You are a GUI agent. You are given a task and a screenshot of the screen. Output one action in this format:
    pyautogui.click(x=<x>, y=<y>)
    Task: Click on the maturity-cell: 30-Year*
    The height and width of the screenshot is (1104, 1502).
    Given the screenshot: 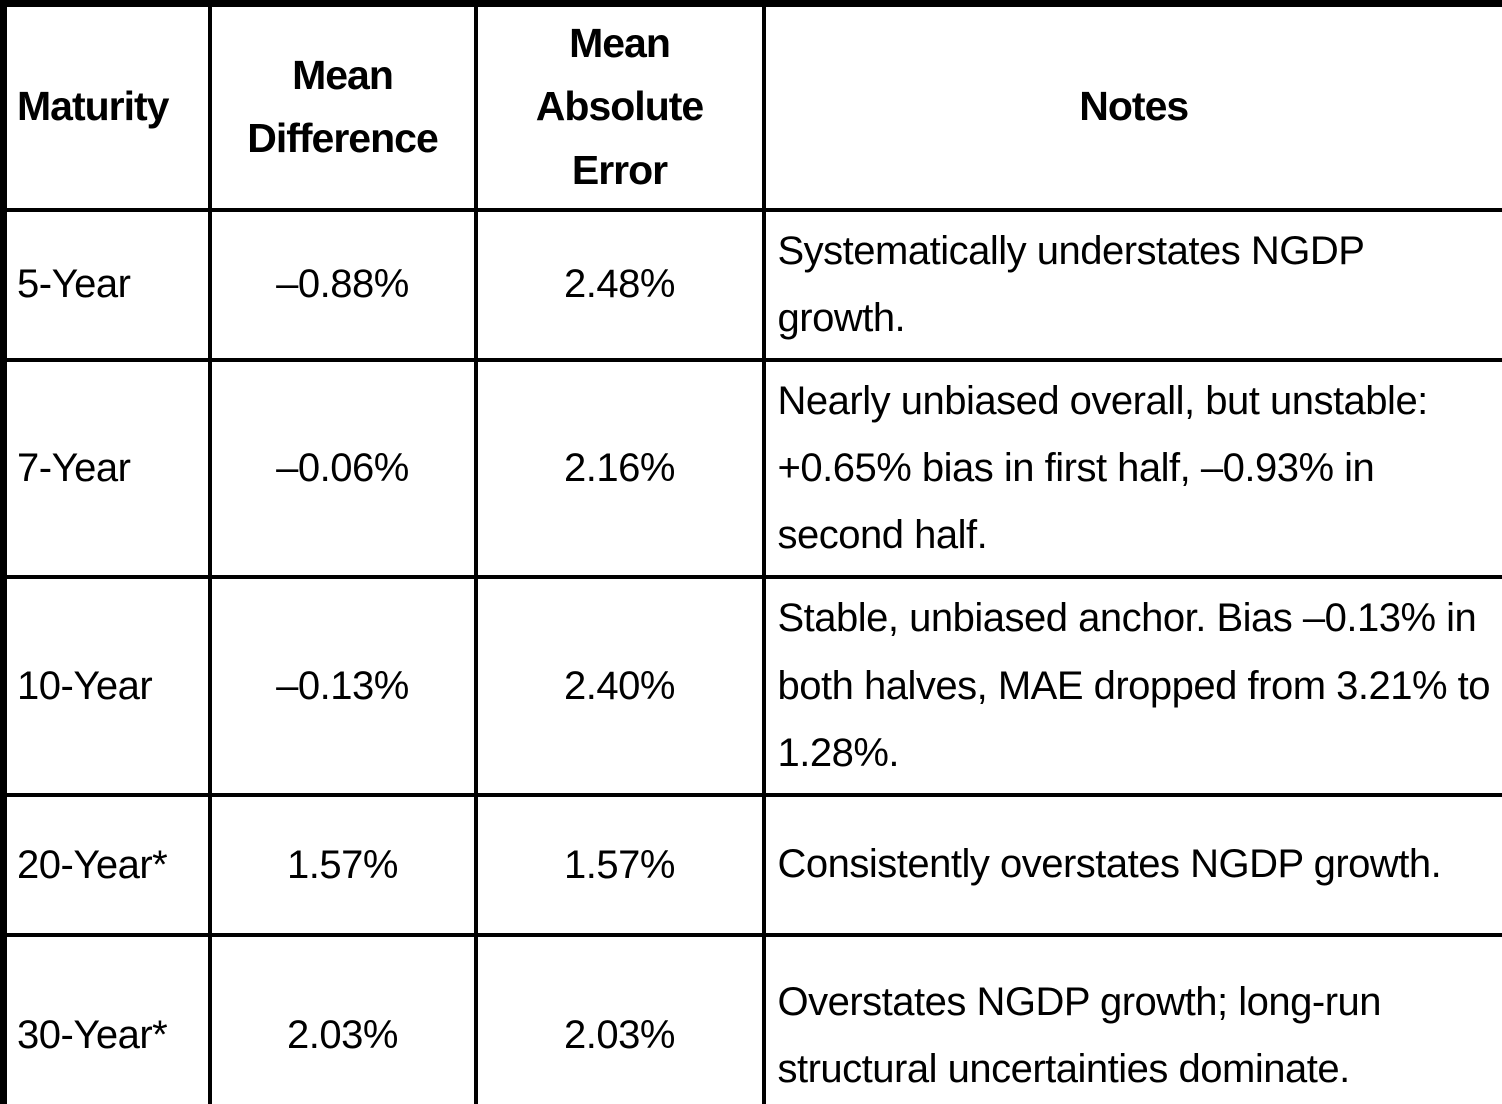 What is the action you would take?
    pyautogui.click(x=106, y=1018)
    